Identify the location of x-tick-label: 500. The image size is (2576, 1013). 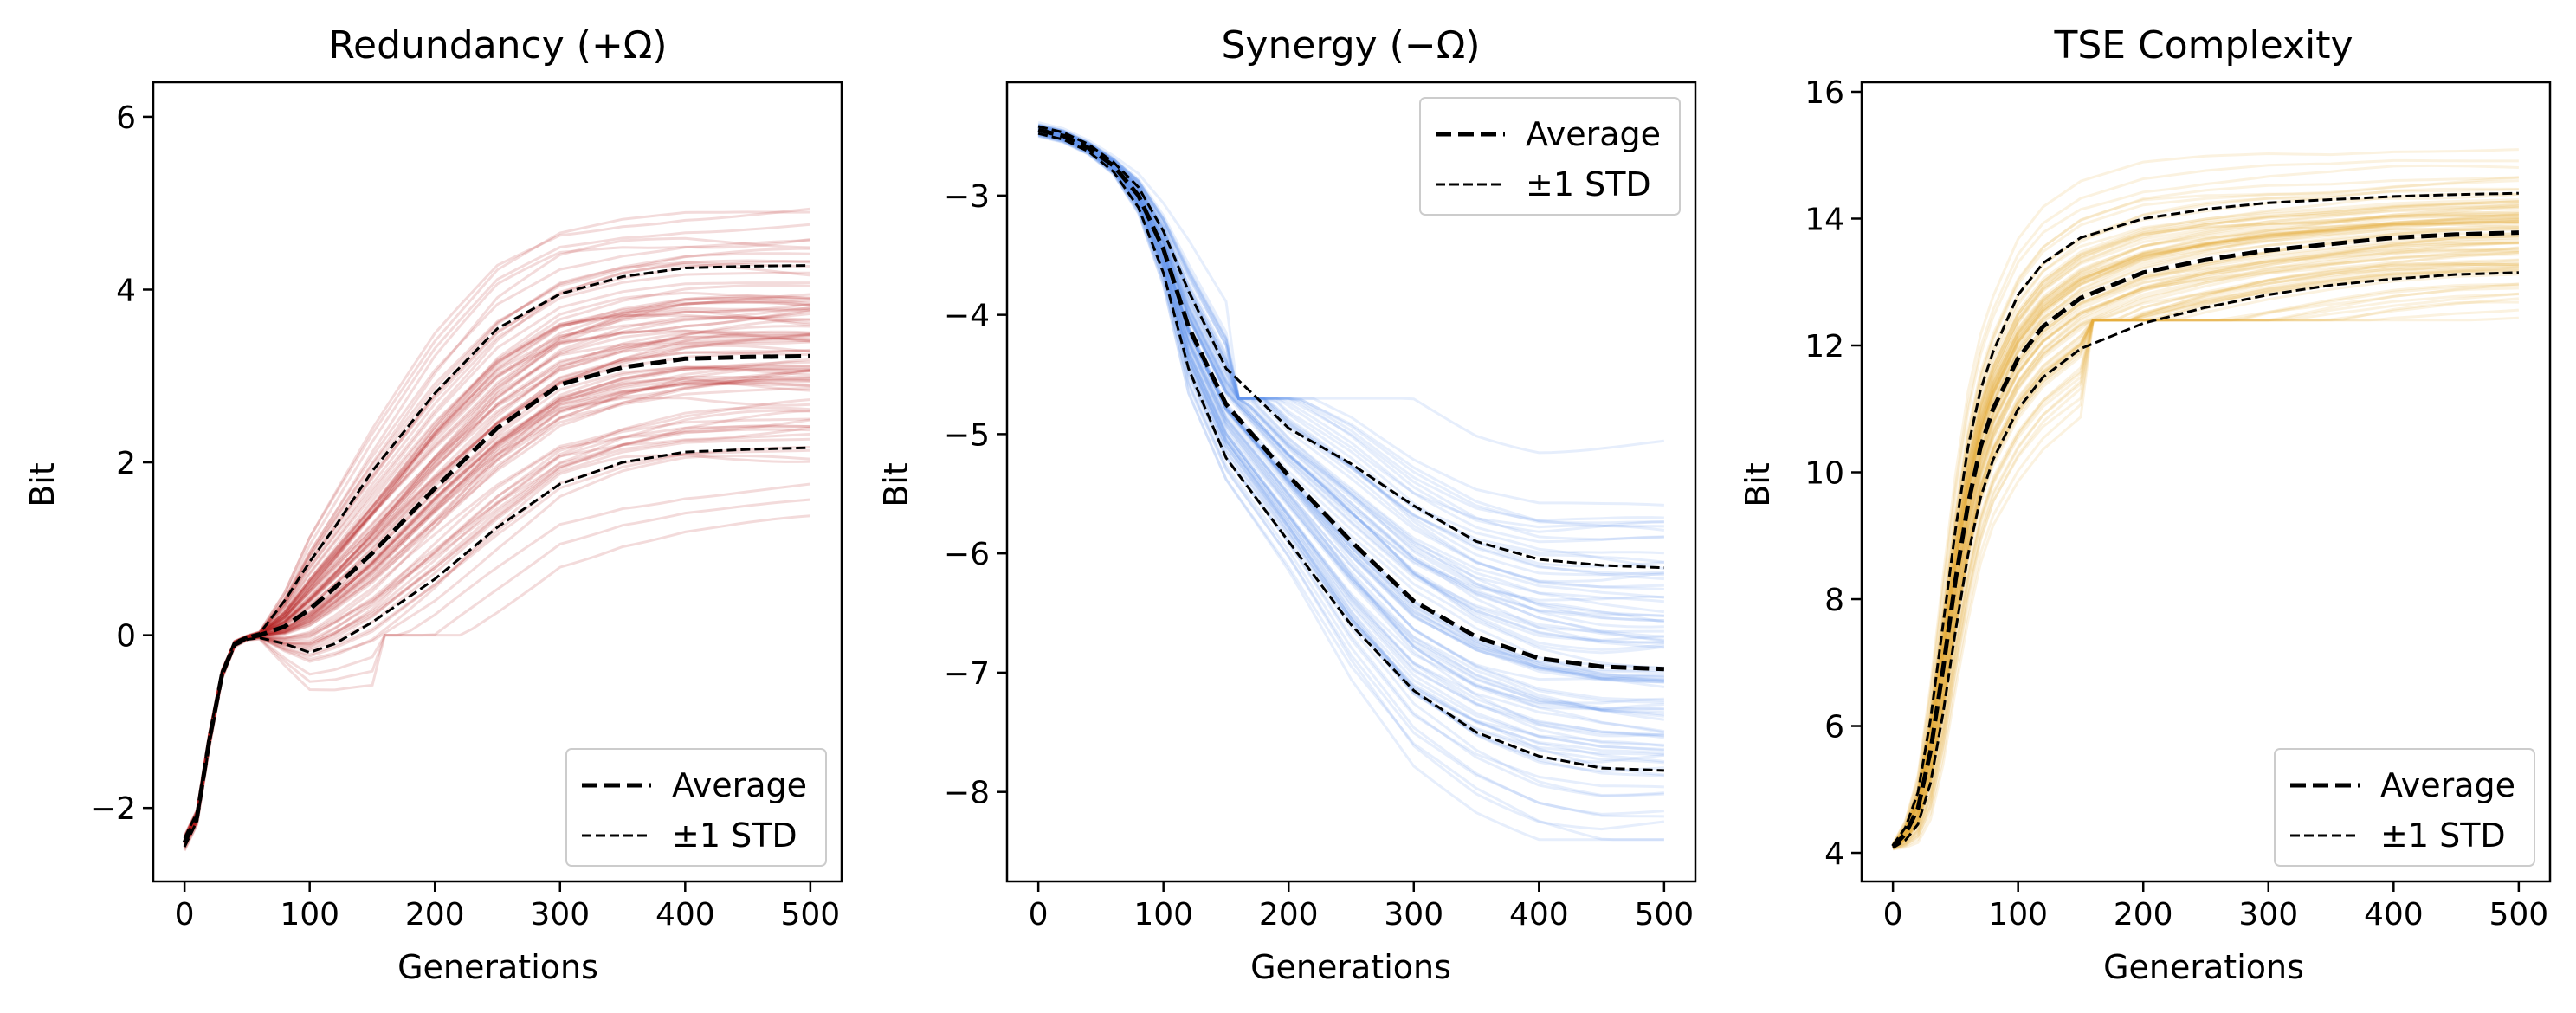
(811, 914).